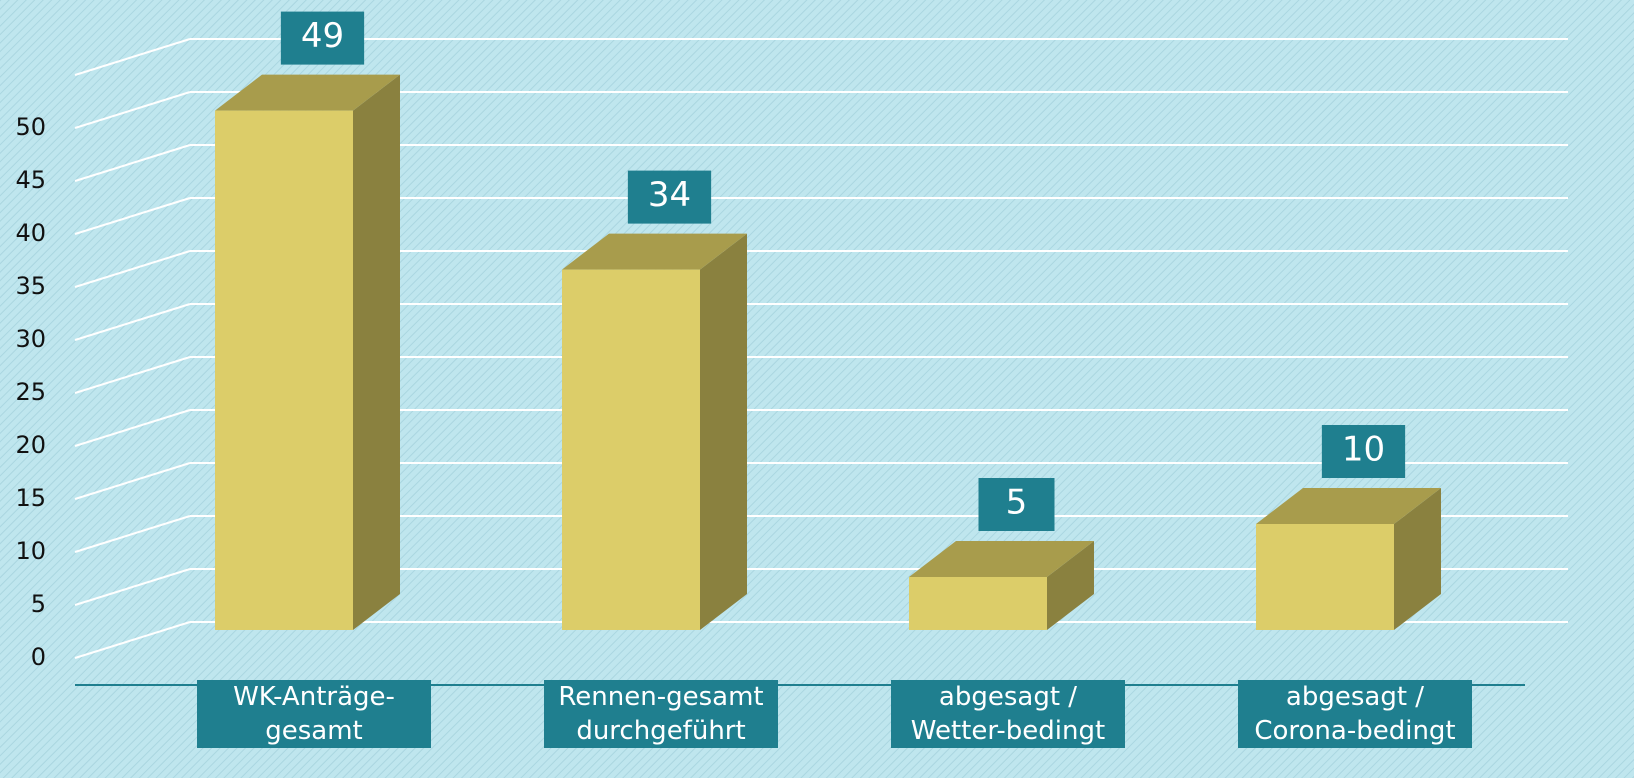 This screenshot has height=778, width=1634. Describe the element at coordinates (1008, 714) in the screenshot. I see `x-tick-label: abgesagt / Wetter-bedingt` at that location.